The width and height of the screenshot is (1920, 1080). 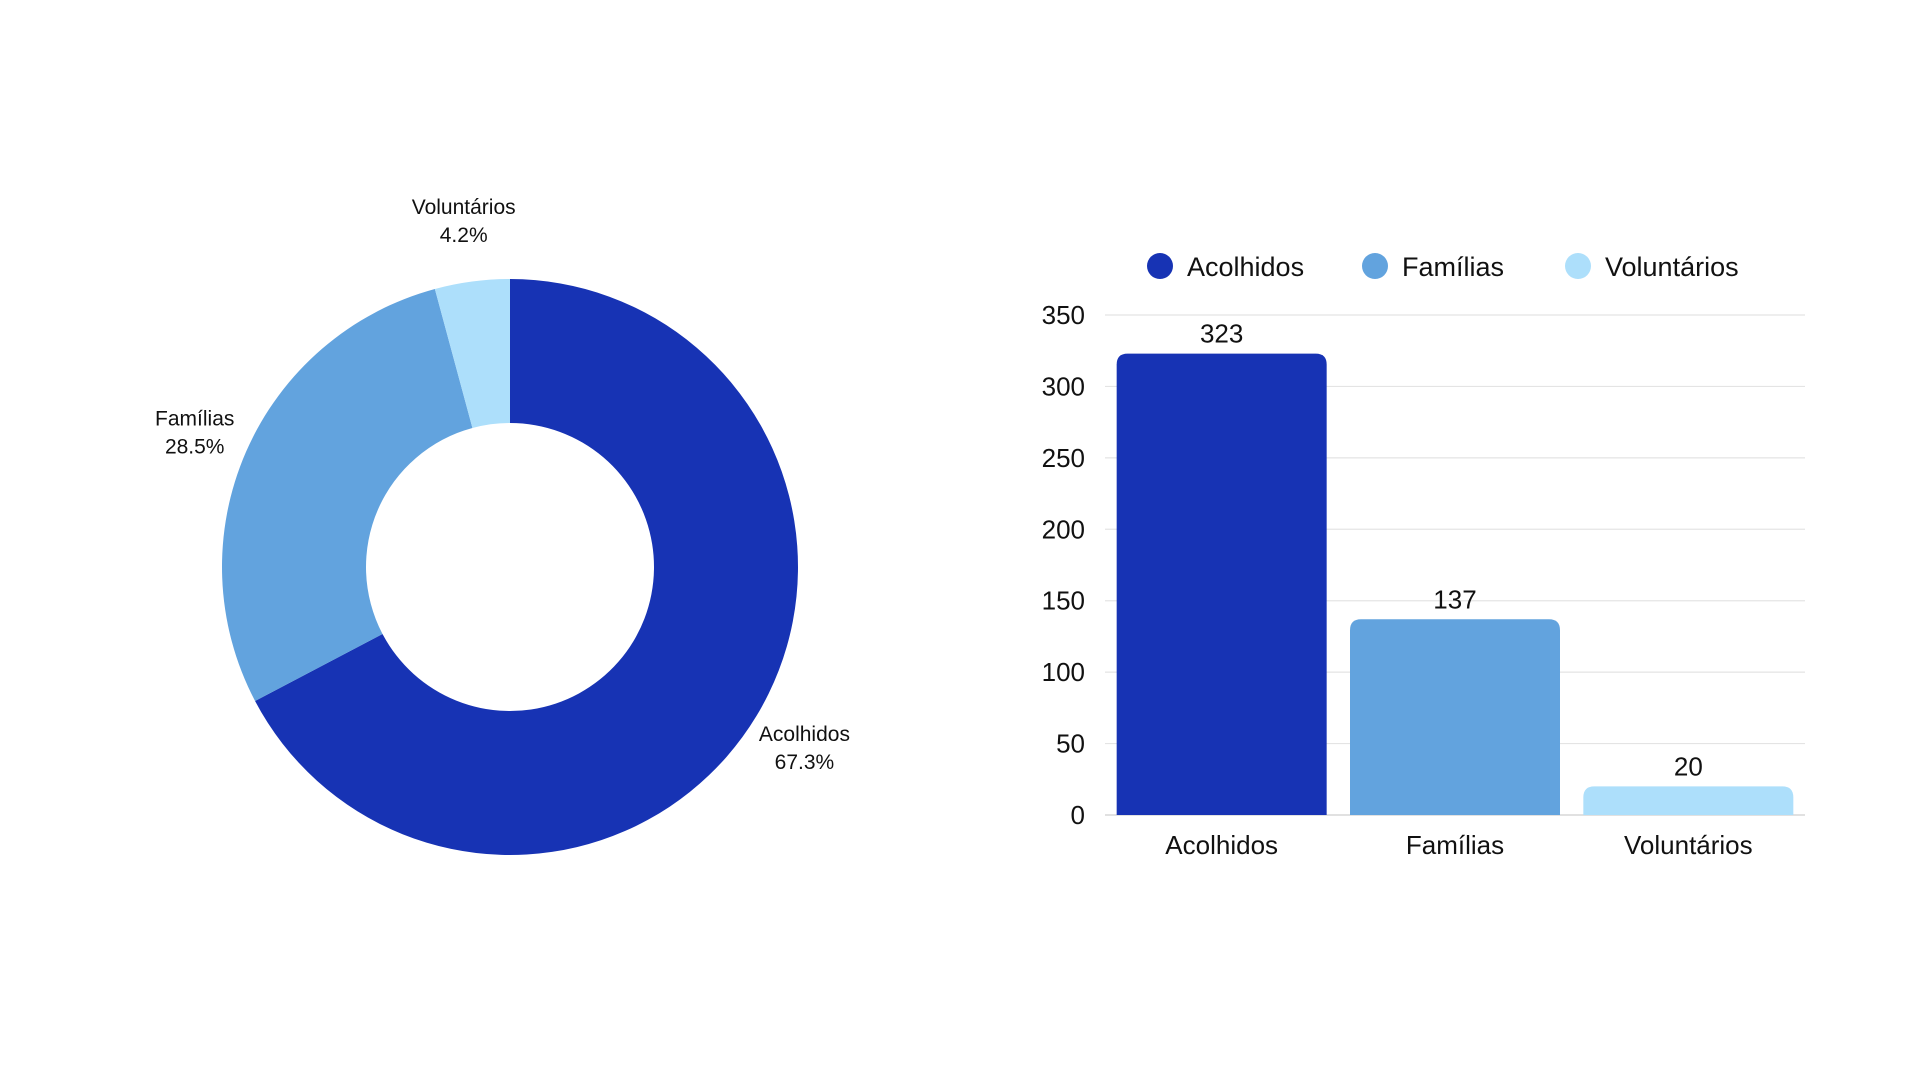 I want to click on donut-value-acolhidos: 67.3%, so click(x=805, y=762).